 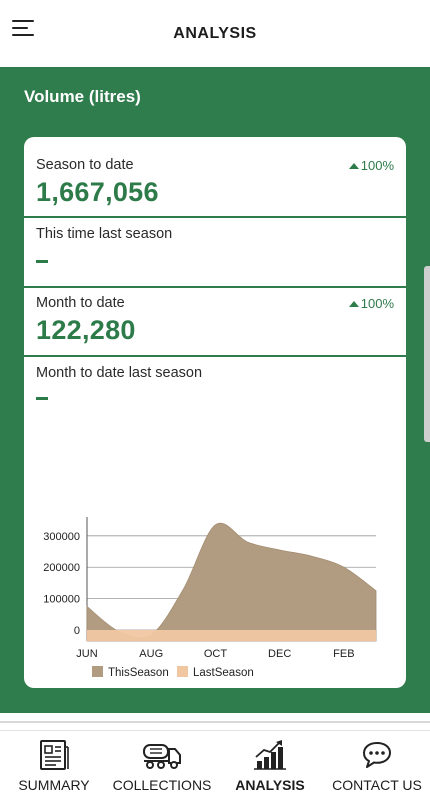 What do you see at coordinates (231, 635) in the screenshot?
I see `area-last-season` at bounding box center [231, 635].